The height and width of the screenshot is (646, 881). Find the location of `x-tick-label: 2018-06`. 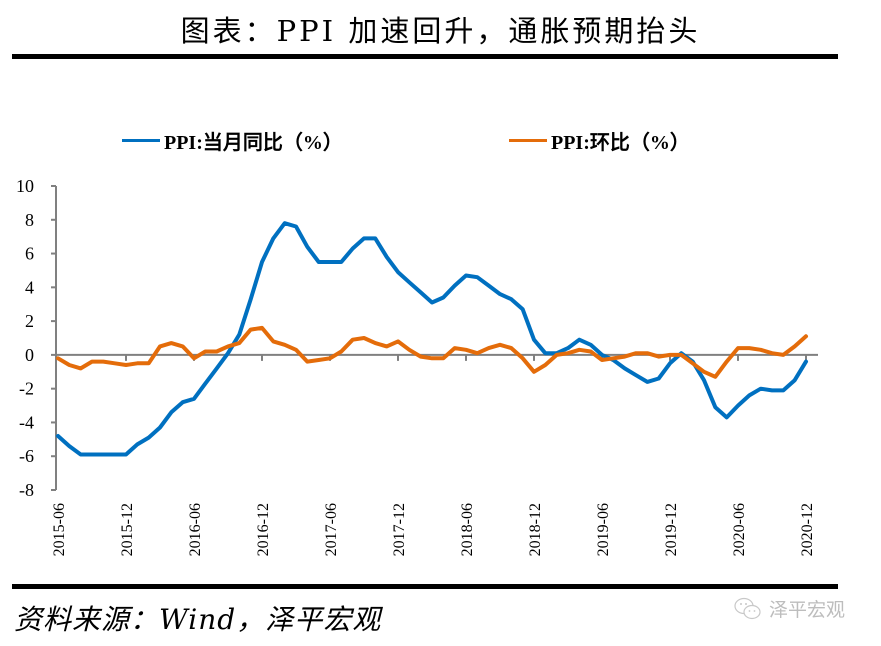

x-tick-label: 2018-06 is located at coordinates (467, 529).